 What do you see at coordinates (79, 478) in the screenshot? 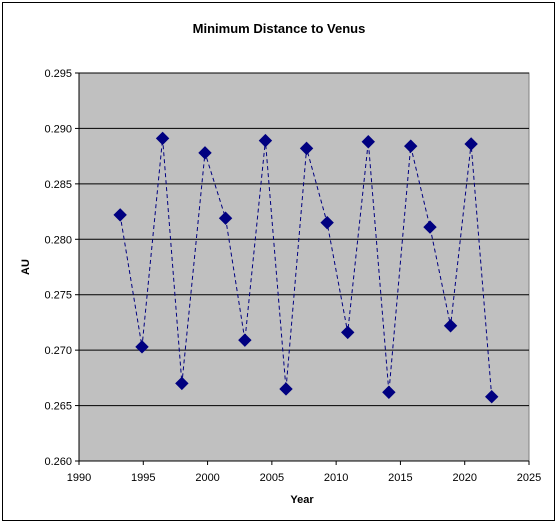
I see `x-tick-label: 1990` at bounding box center [79, 478].